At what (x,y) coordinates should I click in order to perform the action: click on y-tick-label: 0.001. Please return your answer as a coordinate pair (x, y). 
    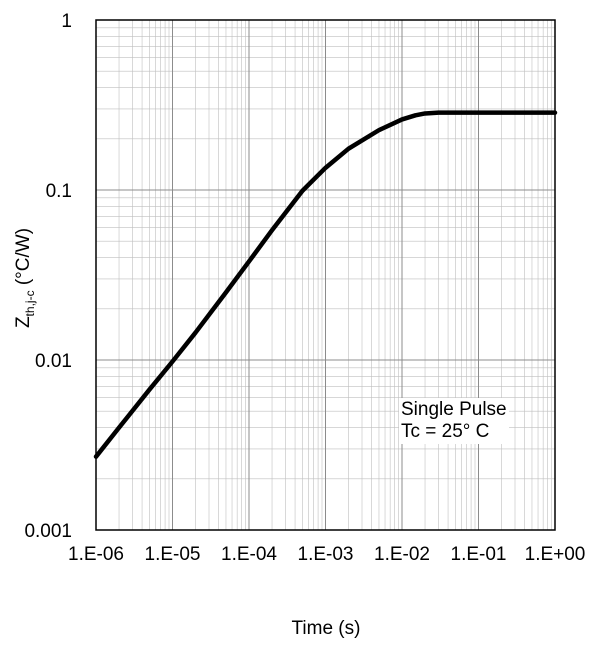
    Looking at the image, I should click on (48, 531).